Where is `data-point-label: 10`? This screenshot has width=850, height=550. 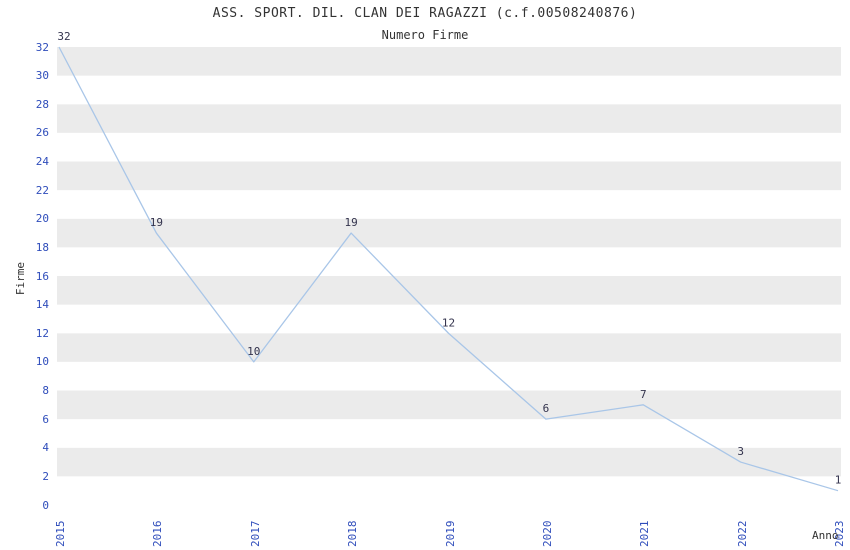
data-point-label: 10 is located at coordinates (253, 351).